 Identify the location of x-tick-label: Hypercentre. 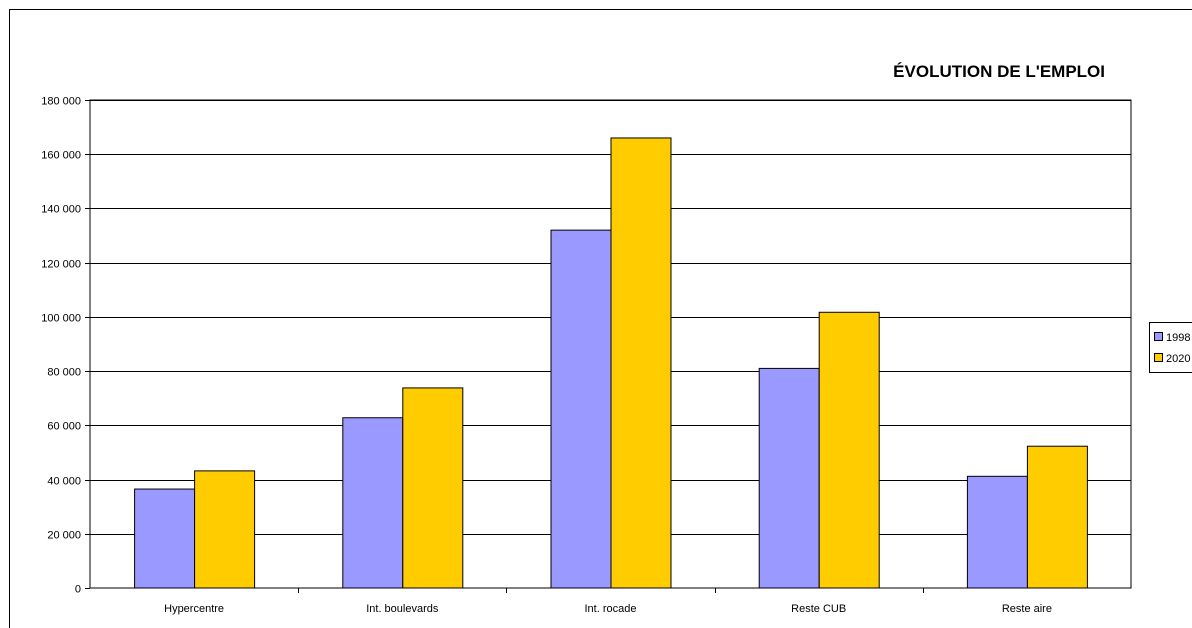
(194, 609).